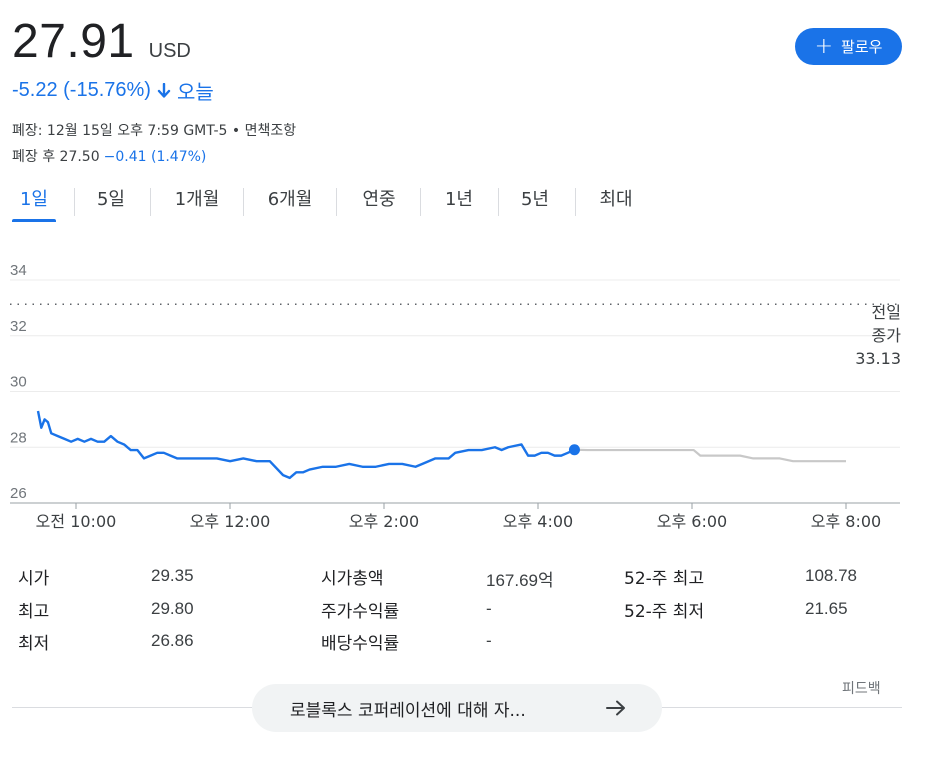 Image resolution: width=945 pixels, height=760 pixels. I want to click on after-hours-label: 폐장 후 27.50, so click(56, 157).